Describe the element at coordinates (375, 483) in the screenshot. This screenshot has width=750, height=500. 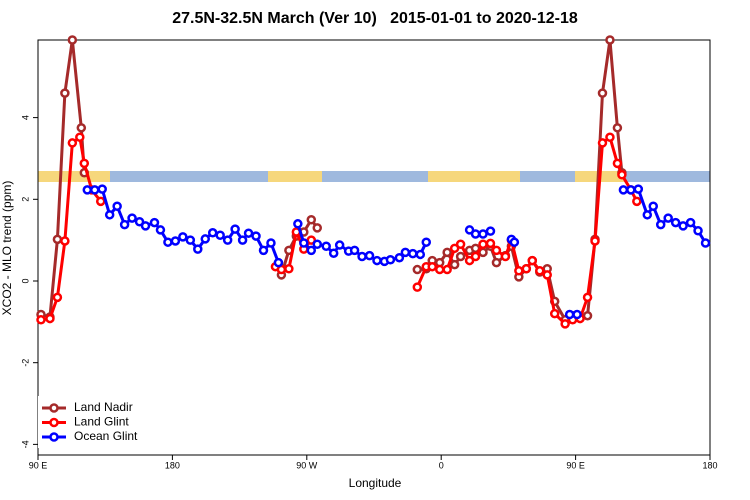
I see `x-axis-label: Longitude` at that location.